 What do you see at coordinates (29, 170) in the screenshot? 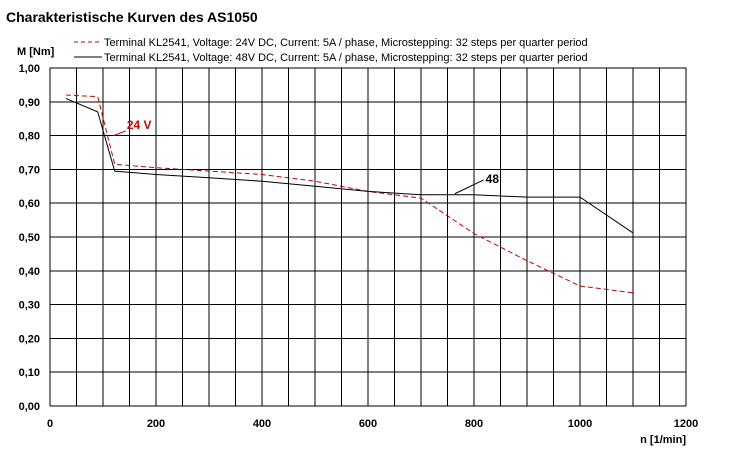
I see `y-tick-label: 0,70` at bounding box center [29, 170].